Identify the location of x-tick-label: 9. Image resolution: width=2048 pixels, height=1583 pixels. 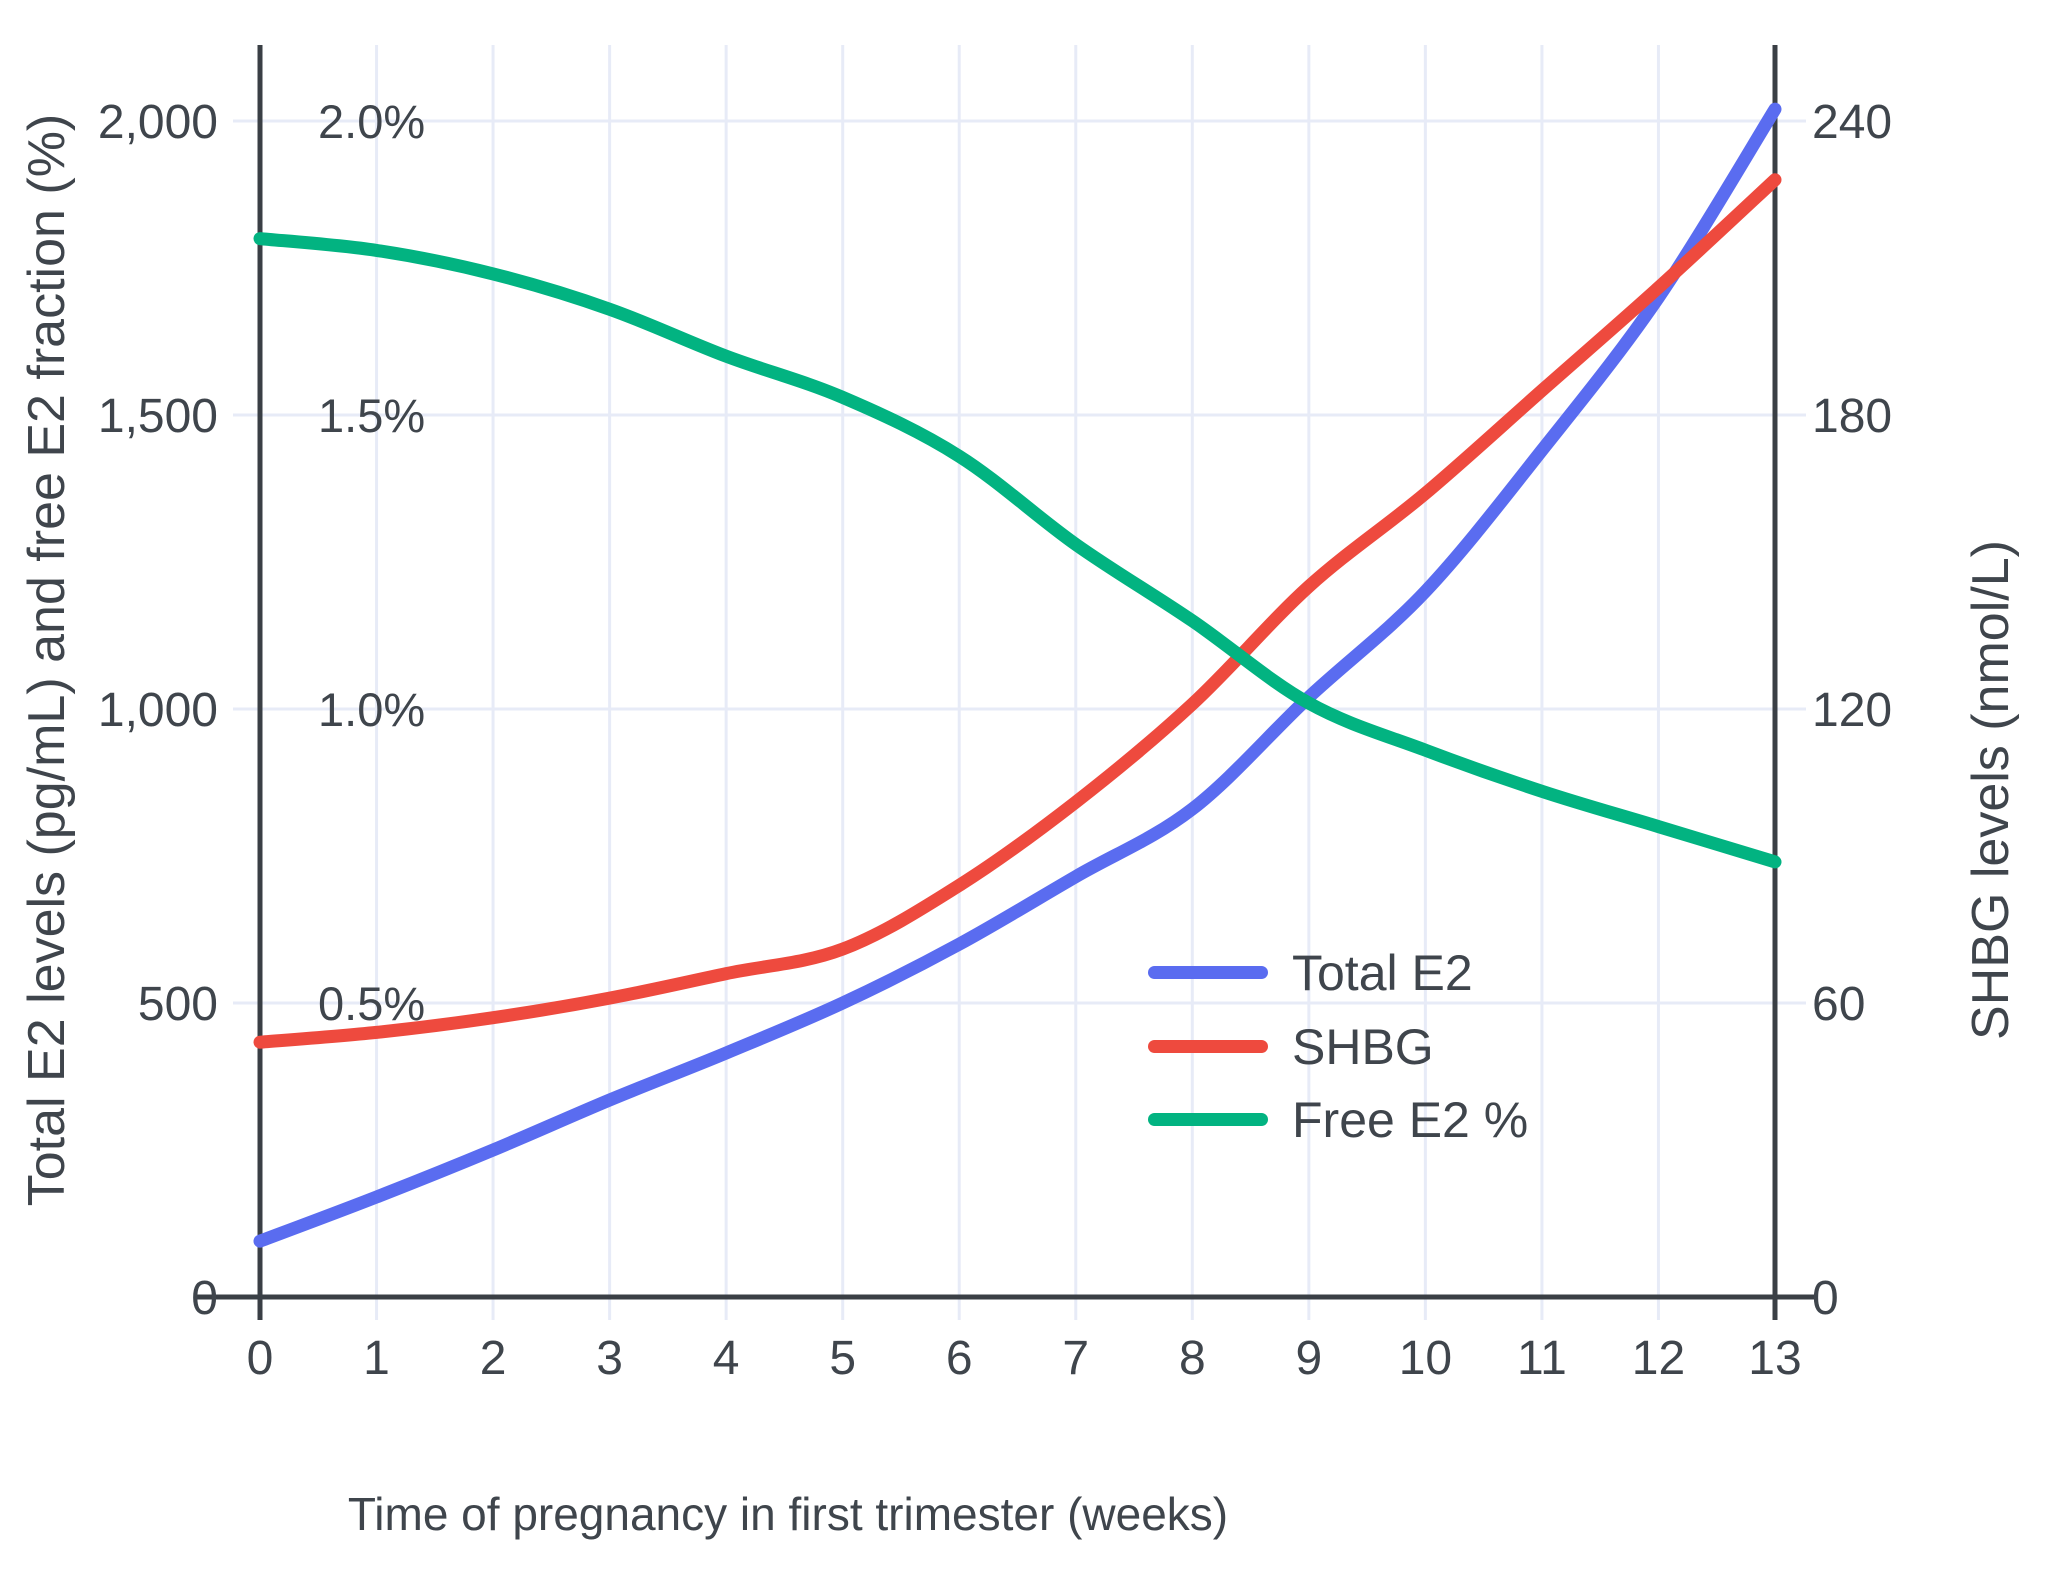
(1308, 1358).